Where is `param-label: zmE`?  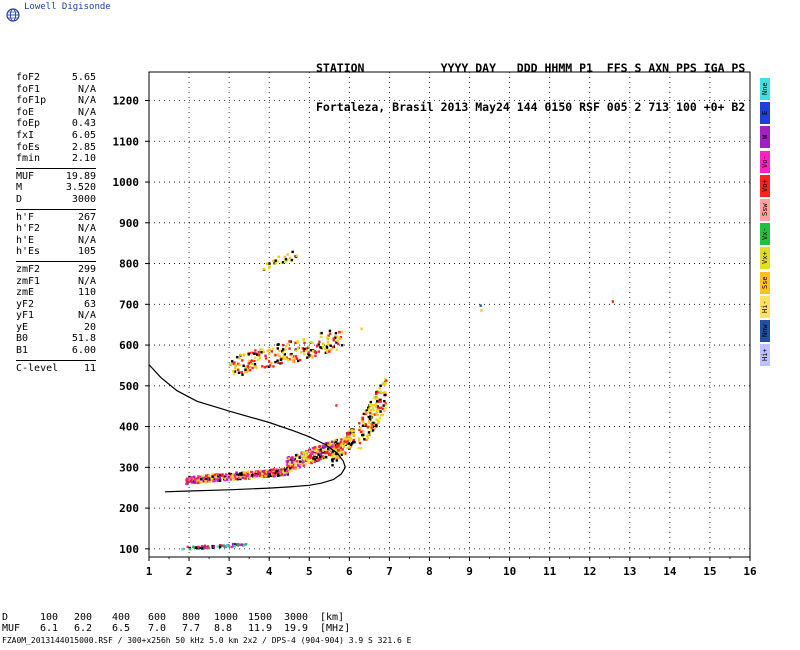 param-label: zmE is located at coordinates (25, 293).